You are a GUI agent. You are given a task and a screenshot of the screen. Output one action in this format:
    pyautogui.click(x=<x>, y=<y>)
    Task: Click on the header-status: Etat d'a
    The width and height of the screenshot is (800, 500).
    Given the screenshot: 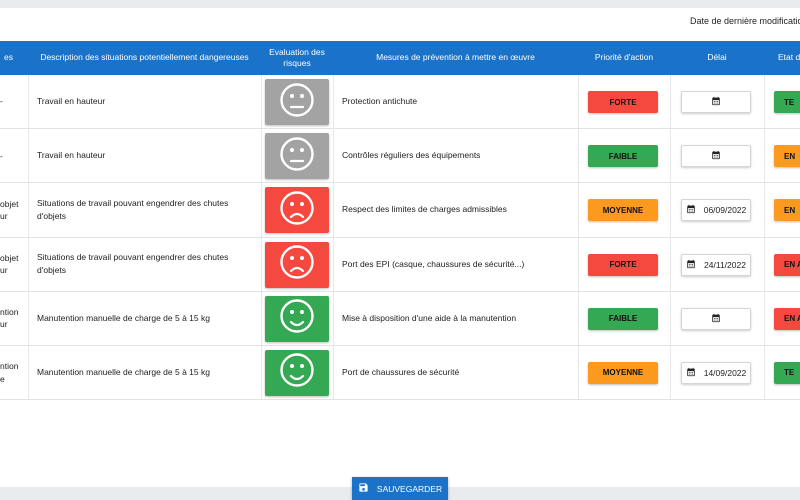 What is the action you would take?
    pyautogui.click(x=789, y=57)
    